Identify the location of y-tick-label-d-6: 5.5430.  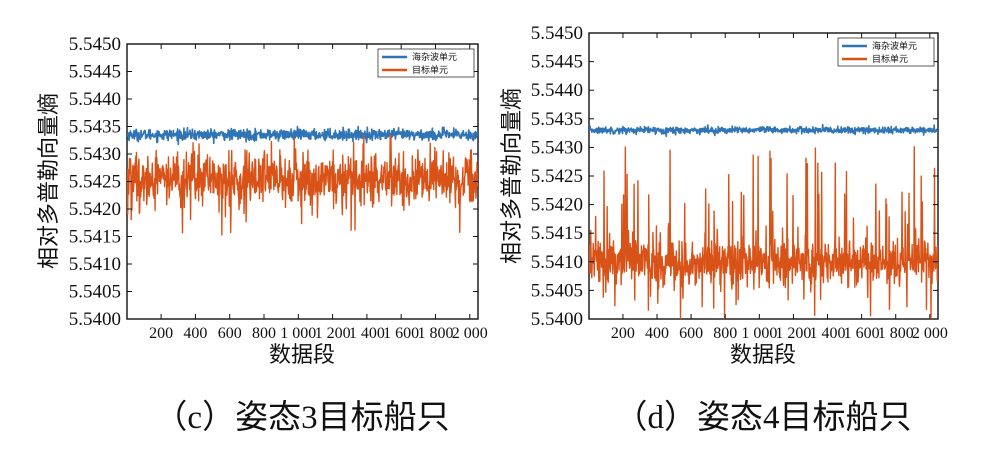
(557, 147).